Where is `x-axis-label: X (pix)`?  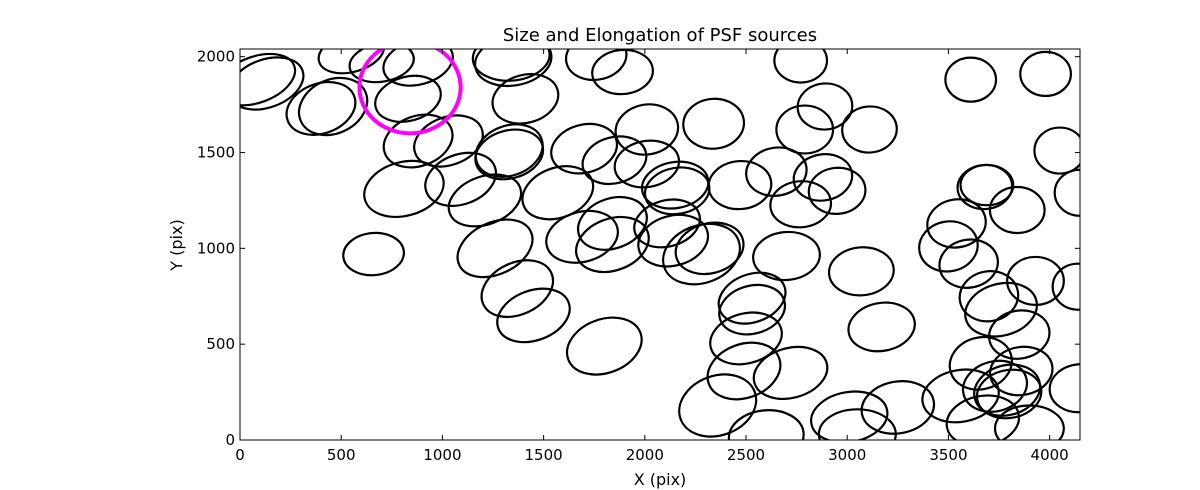 x-axis-label: X (pix) is located at coordinates (660, 479).